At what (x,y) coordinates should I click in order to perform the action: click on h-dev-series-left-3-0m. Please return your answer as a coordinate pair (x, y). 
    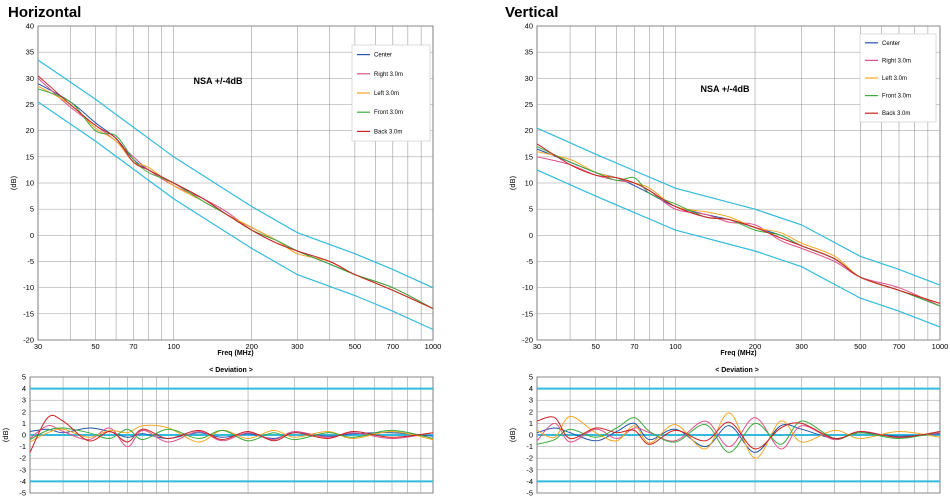
    Looking at the image, I should click on (231, 433).